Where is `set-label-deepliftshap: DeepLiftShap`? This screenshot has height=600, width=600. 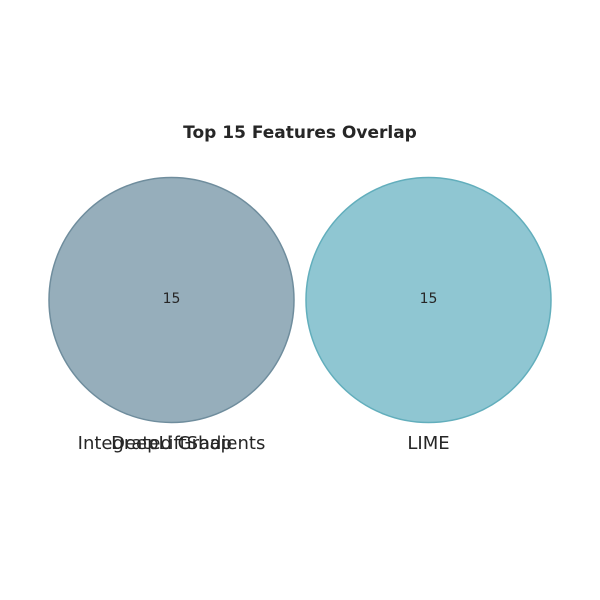
set-label-deepliftshap: DeepLiftShap is located at coordinates (171, 443).